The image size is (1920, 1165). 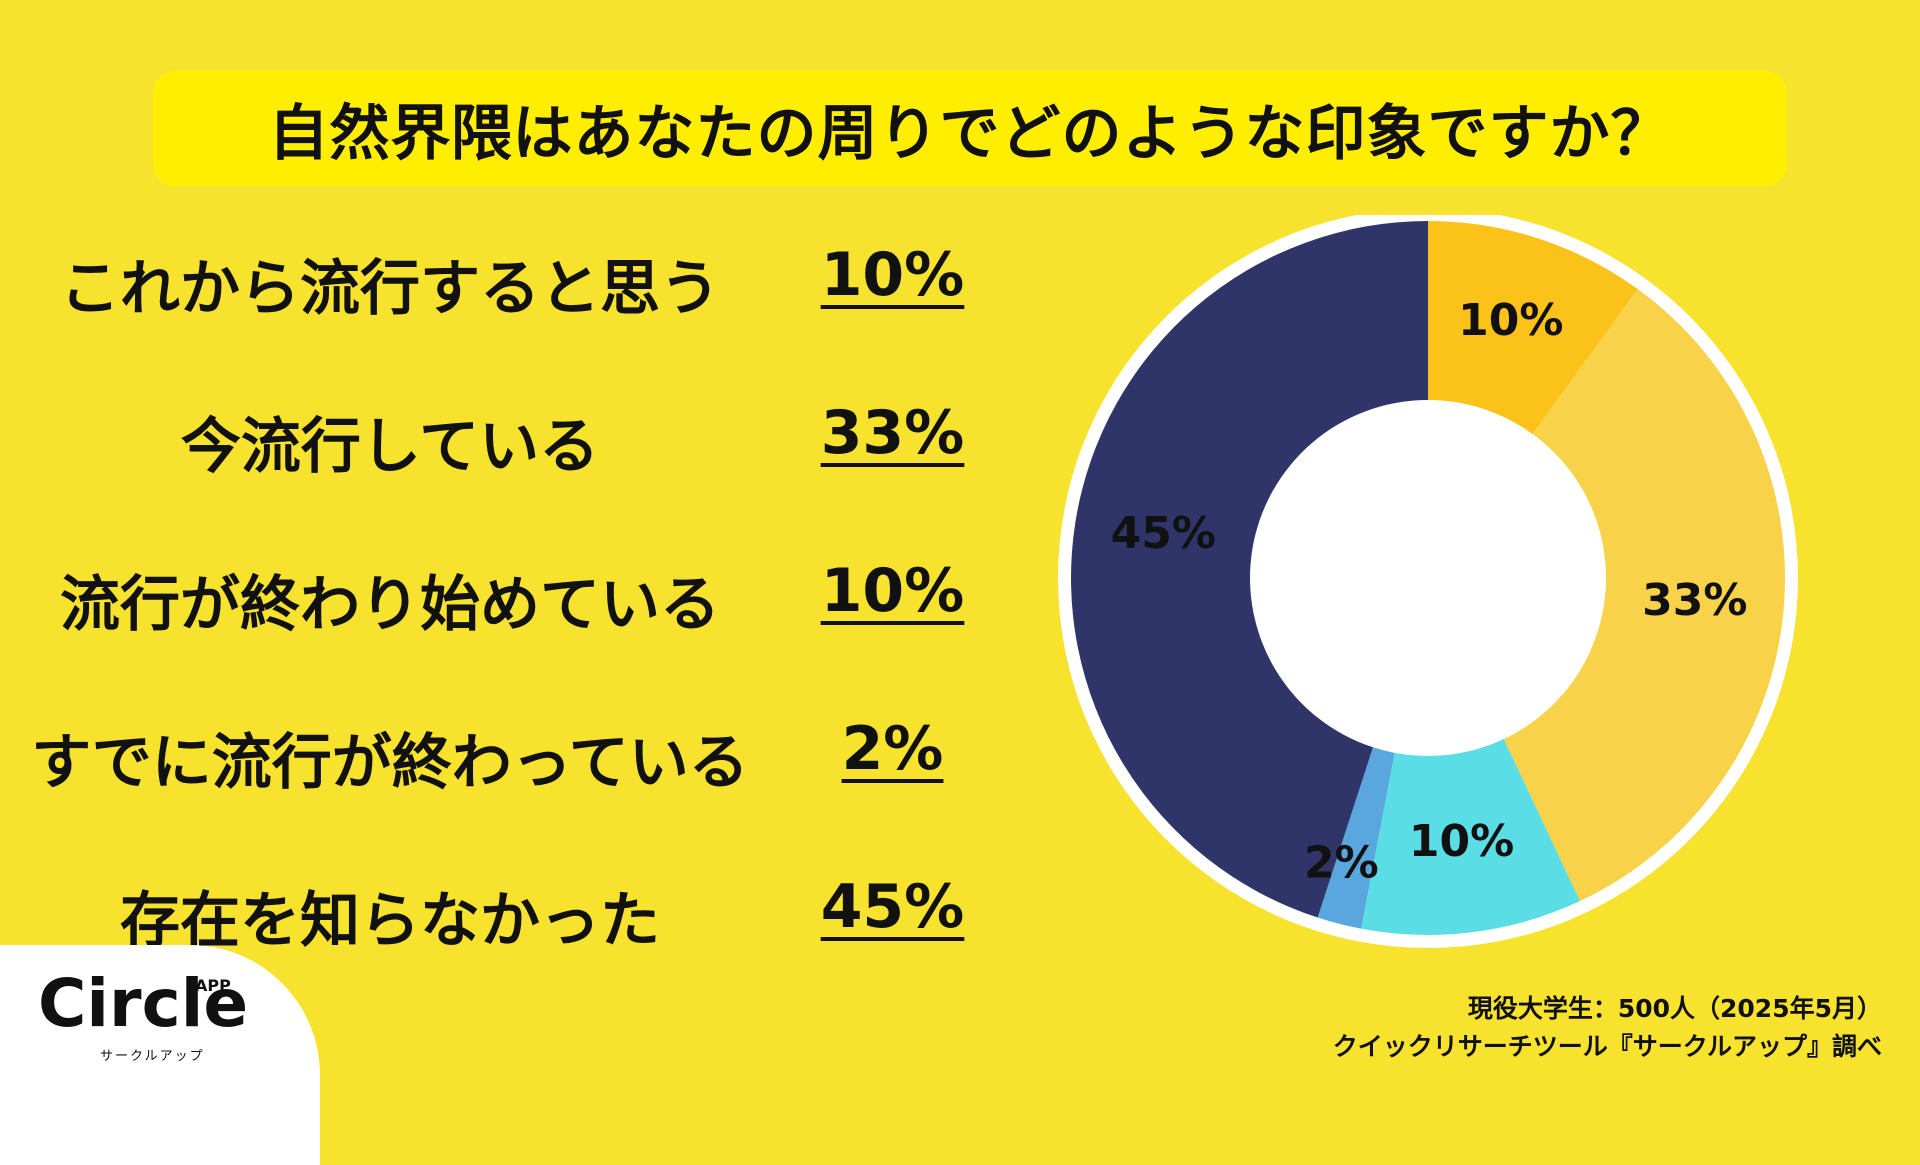 I want to click on answer-row: これから流行すると思う 10%, so click(x=500, y=295).